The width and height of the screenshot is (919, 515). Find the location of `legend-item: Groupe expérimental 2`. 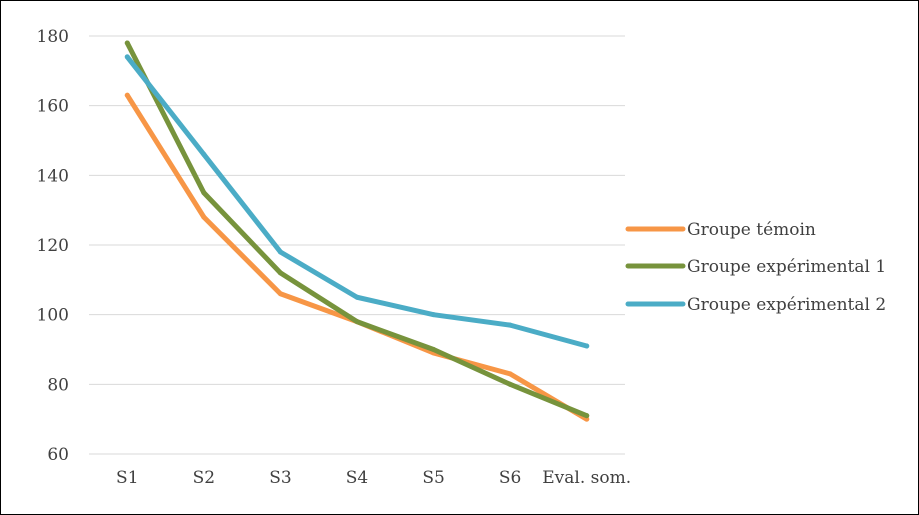

legend-item: Groupe expérimental 2 is located at coordinates (755, 305).